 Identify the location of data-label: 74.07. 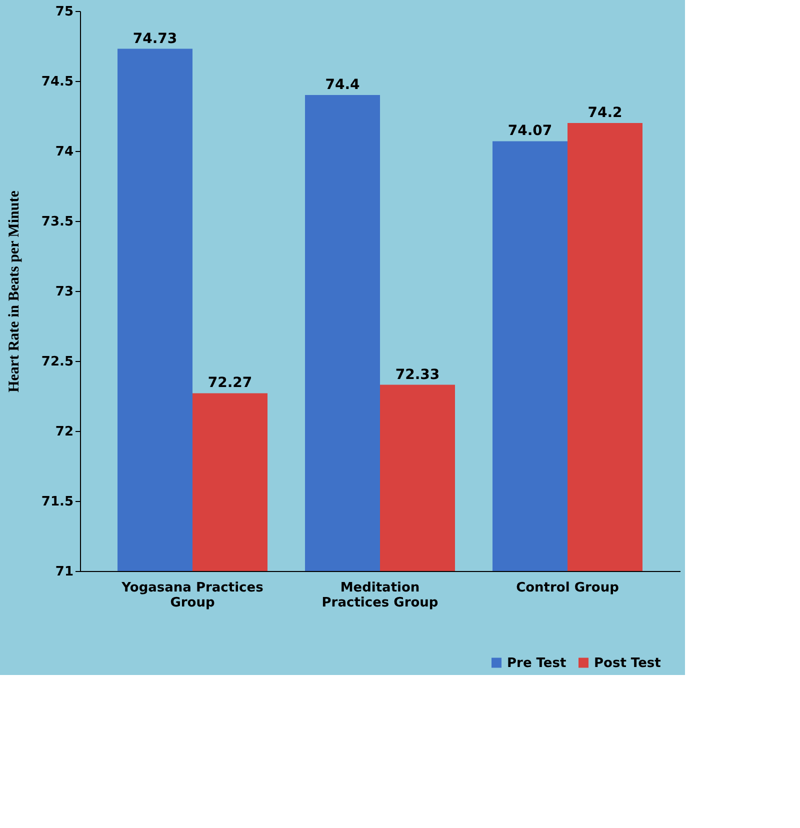
(530, 131).